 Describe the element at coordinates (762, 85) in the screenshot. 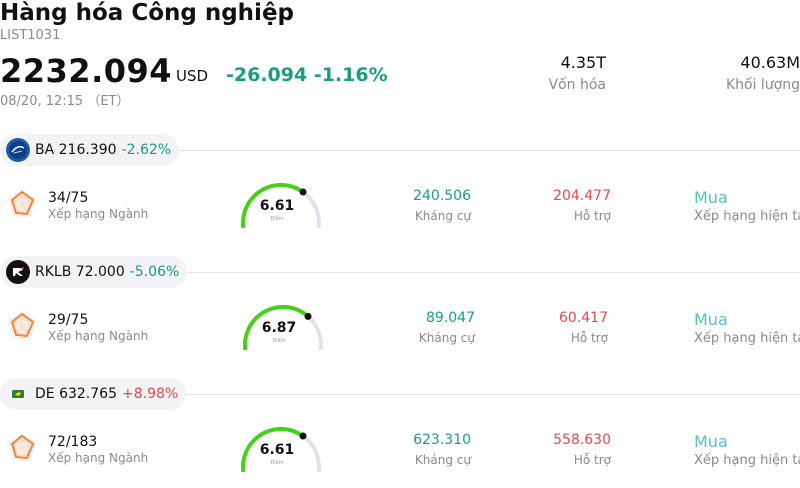

I see `volume-label: Khối lượng` at that location.